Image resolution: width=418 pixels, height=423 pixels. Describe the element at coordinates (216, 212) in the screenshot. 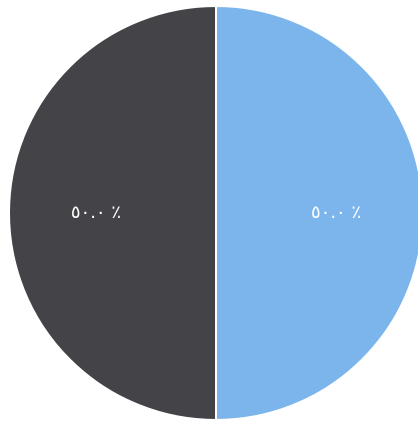

I see `pie-slice-labels: ٥٠.٠ ٪ ٥٠.٠ ٪` at that location.